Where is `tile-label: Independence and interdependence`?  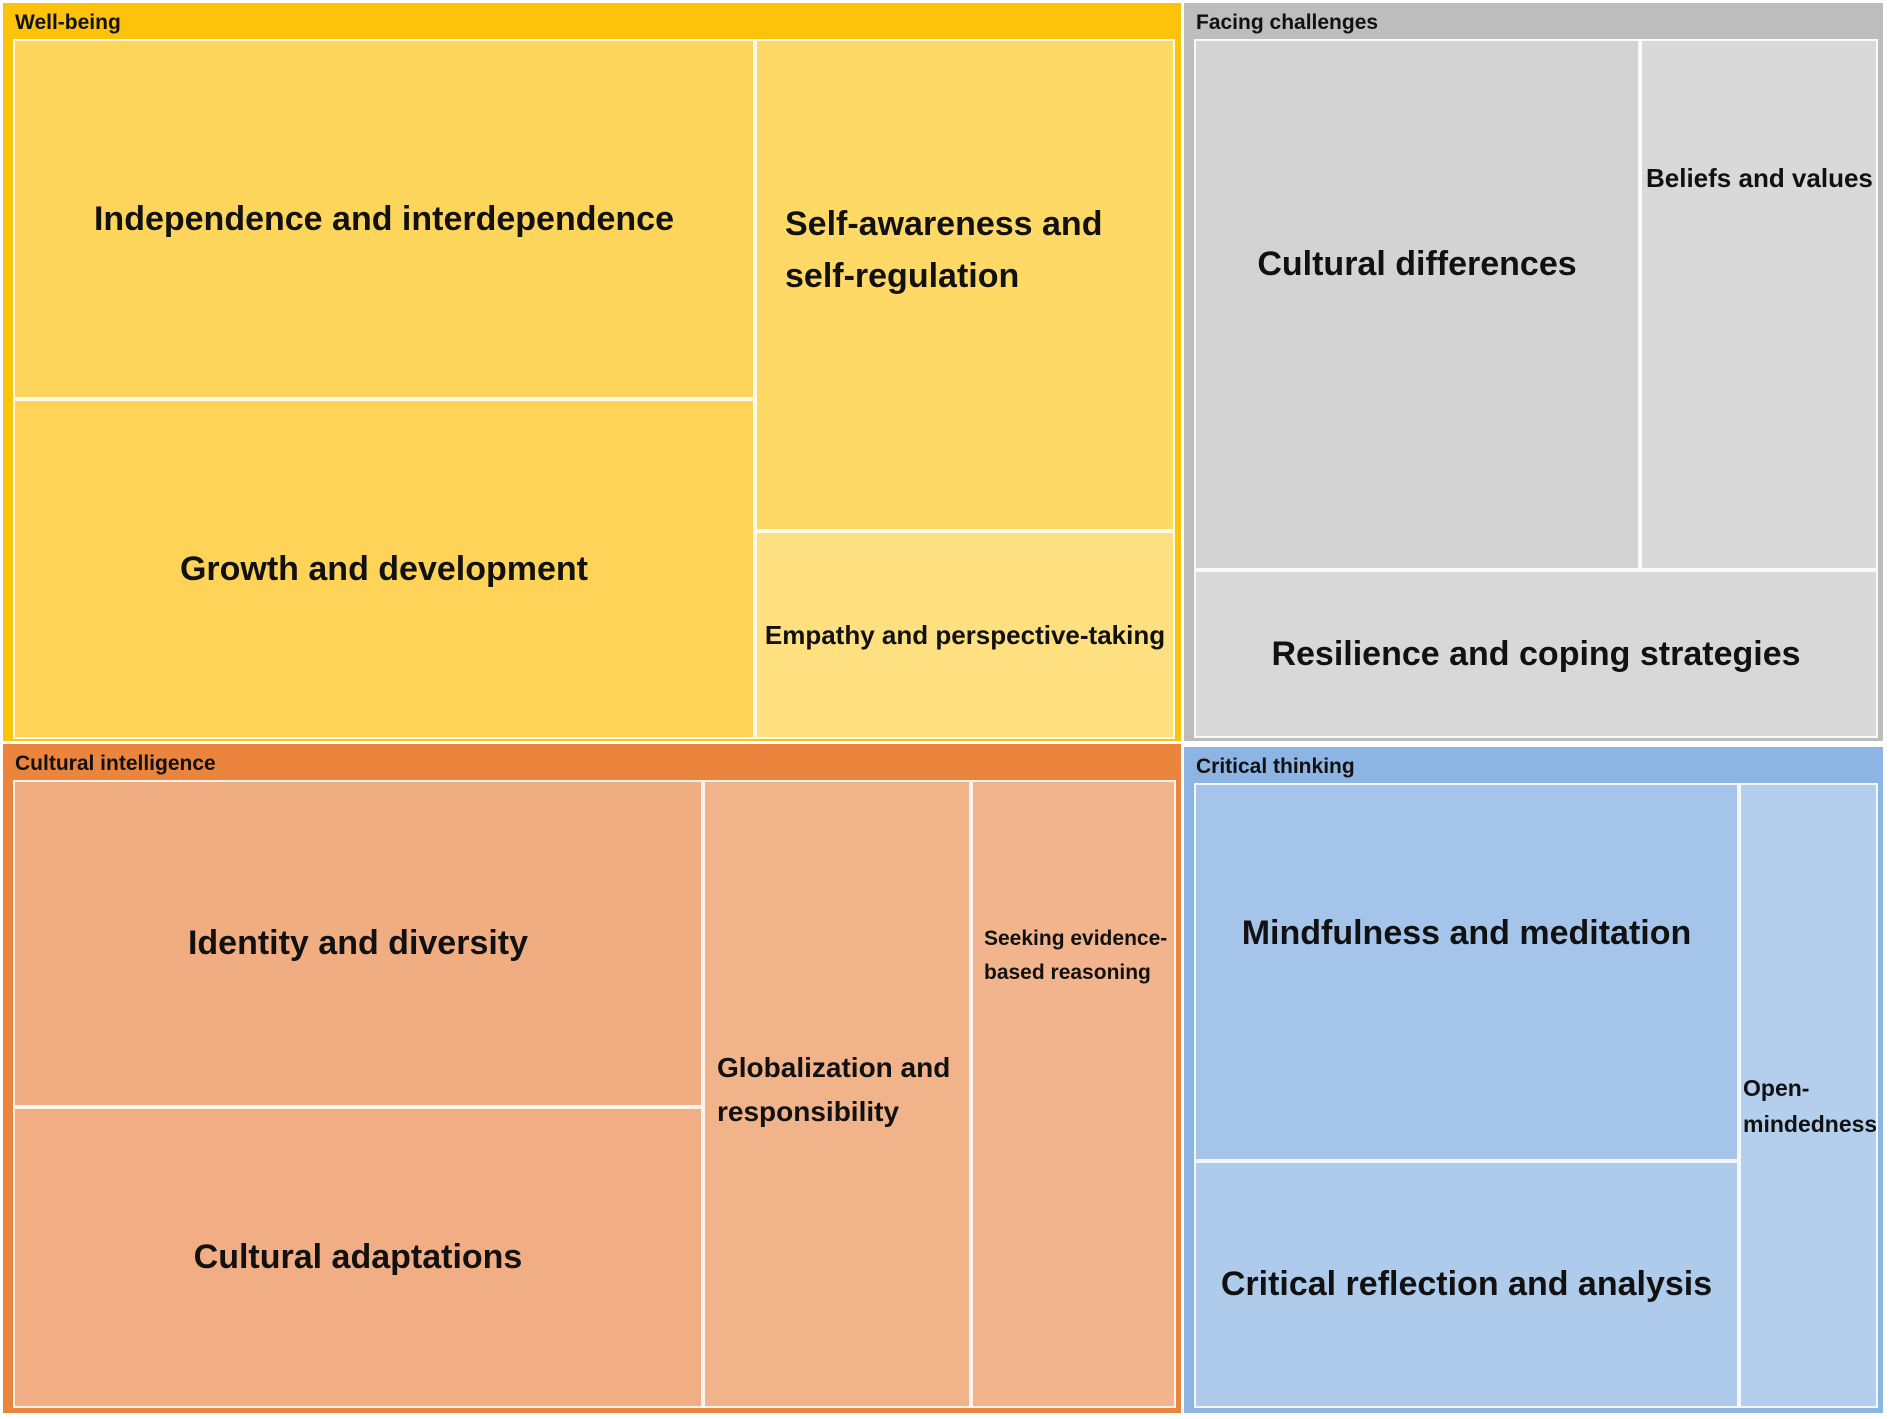
tile-label: Independence and interdependence is located at coordinates (383, 218).